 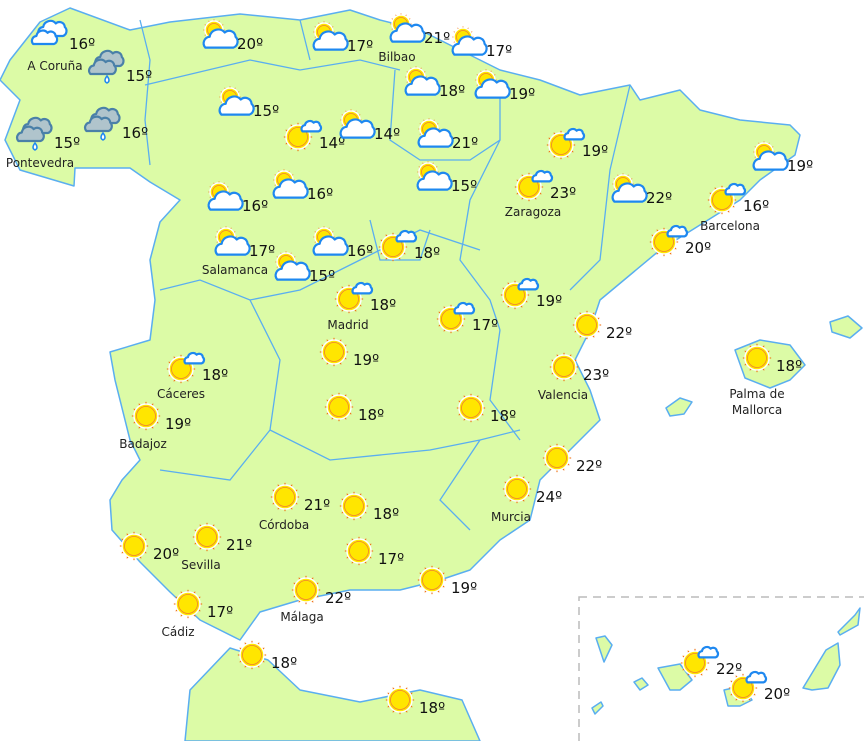 What do you see at coordinates (757, 402) in the screenshot?
I see `city-label: Palma de Mallorca` at bounding box center [757, 402].